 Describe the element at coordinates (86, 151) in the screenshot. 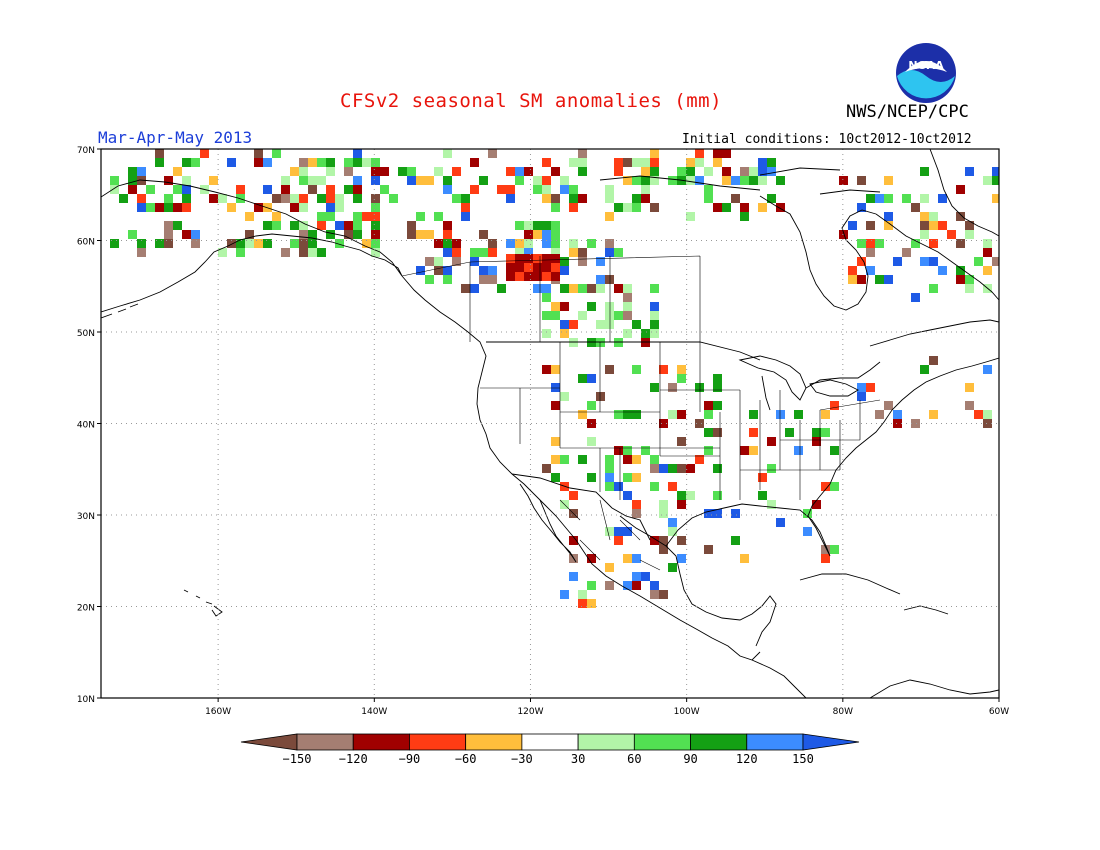

I see `lat-tick-label: 70N` at that location.